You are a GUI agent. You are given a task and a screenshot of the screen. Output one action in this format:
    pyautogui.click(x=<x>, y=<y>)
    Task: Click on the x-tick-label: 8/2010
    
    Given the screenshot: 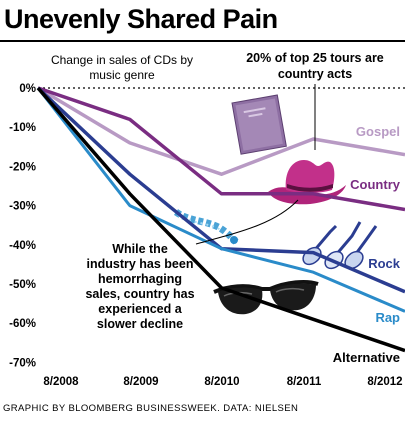 What is the action you would take?
    pyautogui.click(x=221, y=382)
    